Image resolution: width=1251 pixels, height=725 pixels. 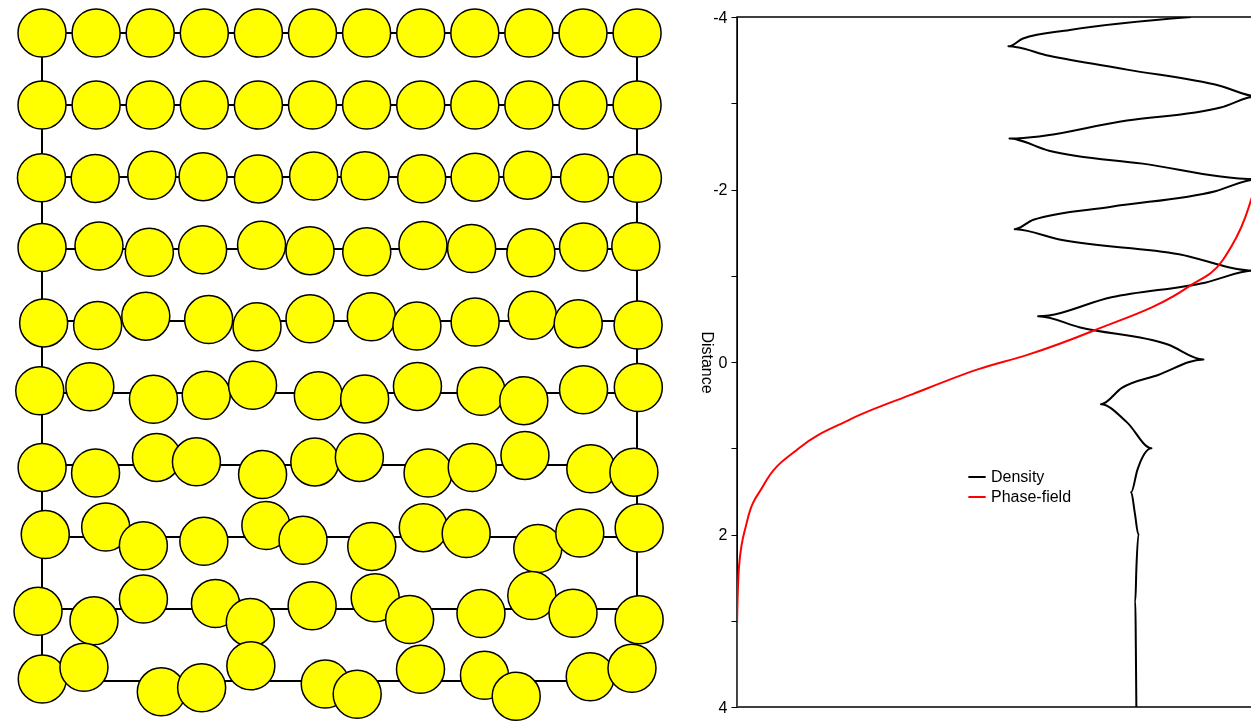 What do you see at coordinates (1031, 496) in the screenshot?
I see `legend-label: Phase-field` at bounding box center [1031, 496].